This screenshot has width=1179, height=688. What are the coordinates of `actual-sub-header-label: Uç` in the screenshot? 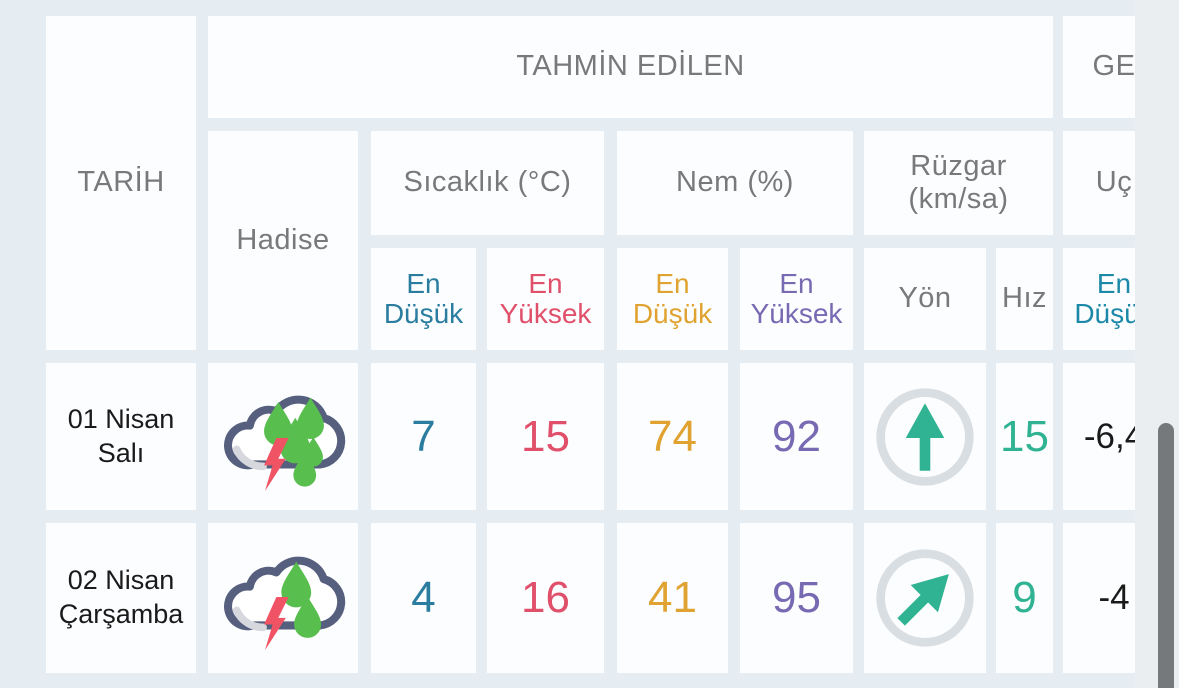 It's located at (1114, 182).